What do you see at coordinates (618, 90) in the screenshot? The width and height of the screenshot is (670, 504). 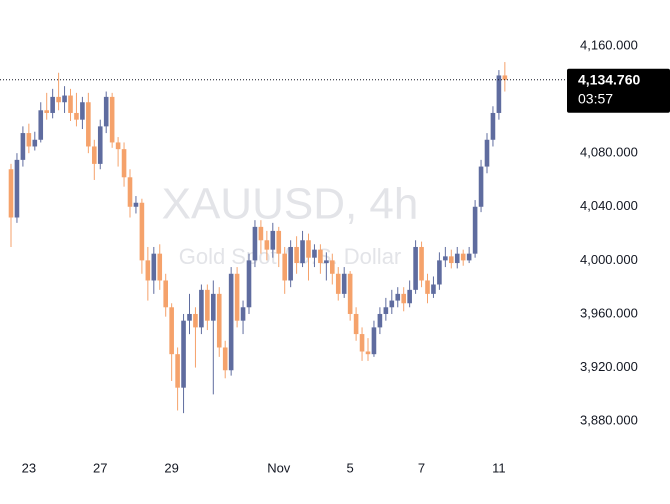 I see `last-price-box` at bounding box center [618, 90].